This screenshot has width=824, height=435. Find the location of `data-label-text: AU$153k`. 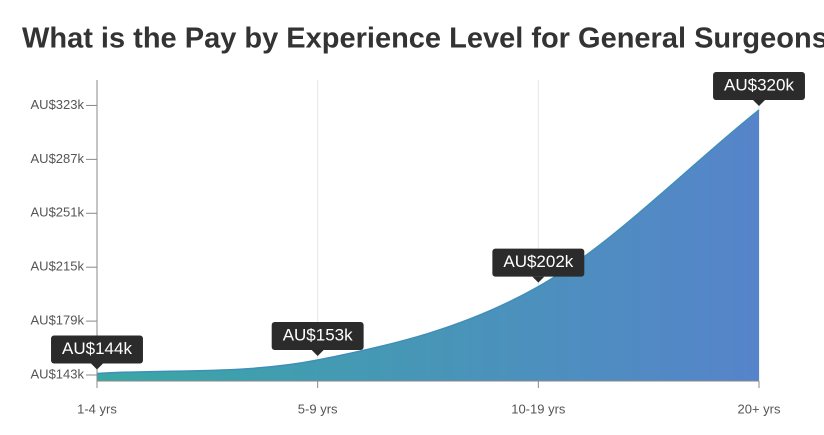

data-label-text: AU$153k is located at coordinates (318, 335).